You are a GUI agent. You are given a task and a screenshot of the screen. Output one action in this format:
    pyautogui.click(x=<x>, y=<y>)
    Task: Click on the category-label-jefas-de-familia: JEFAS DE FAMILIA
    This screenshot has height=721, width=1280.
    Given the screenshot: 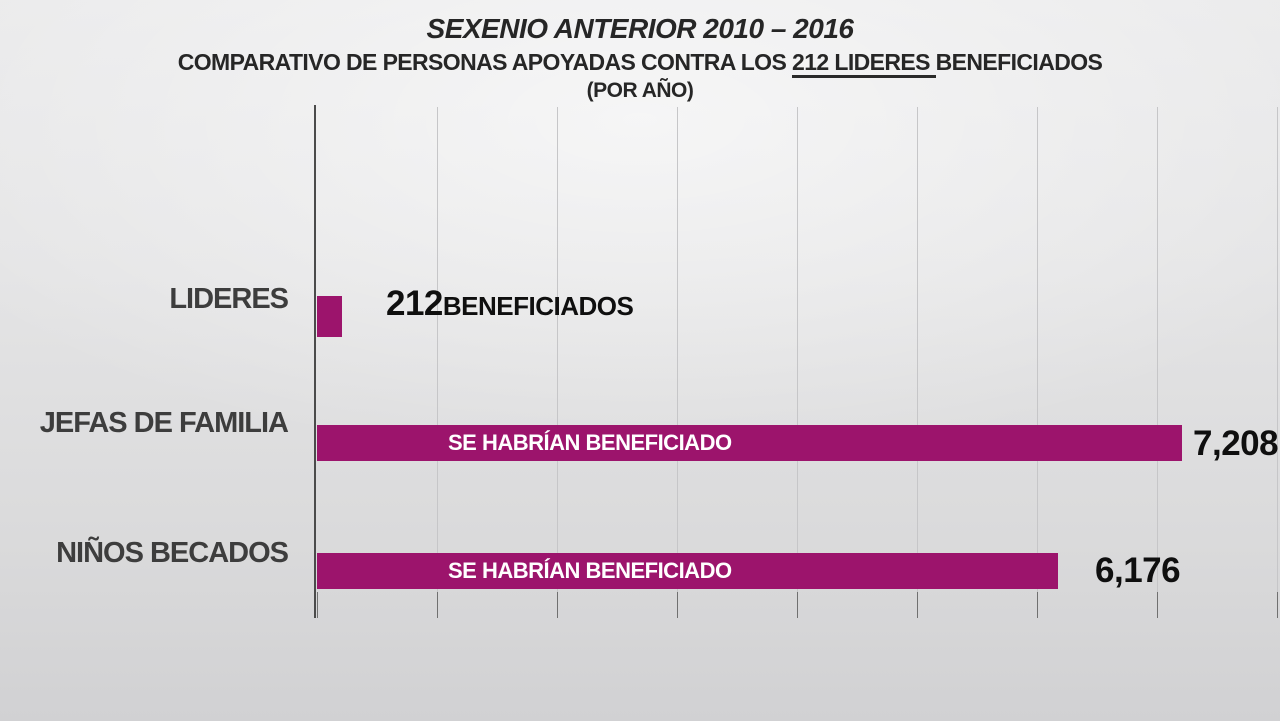 What is the action you would take?
    pyautogui.click(x=164, y=423)
    